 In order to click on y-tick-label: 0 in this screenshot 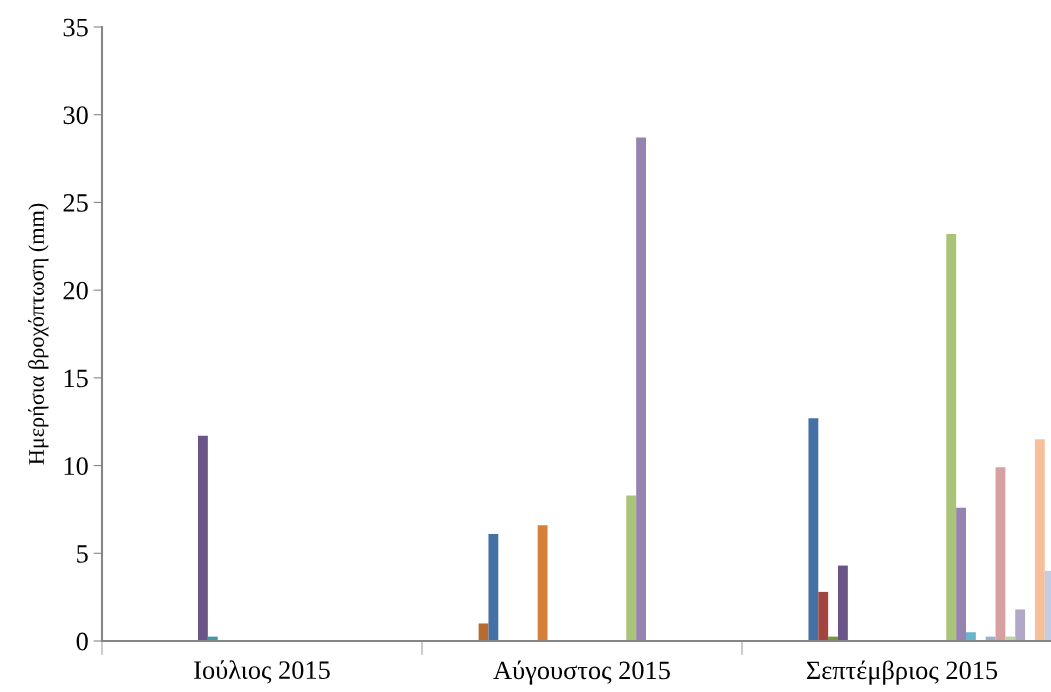, I will do `click(82, 641)`.